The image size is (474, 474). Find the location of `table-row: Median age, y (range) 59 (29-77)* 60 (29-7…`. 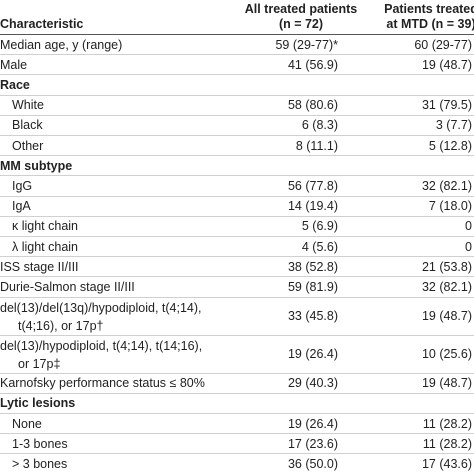

table-row: Median age, y (range) 59 (29-77)* 60 (29-7… is located at coordinates (237, 45).